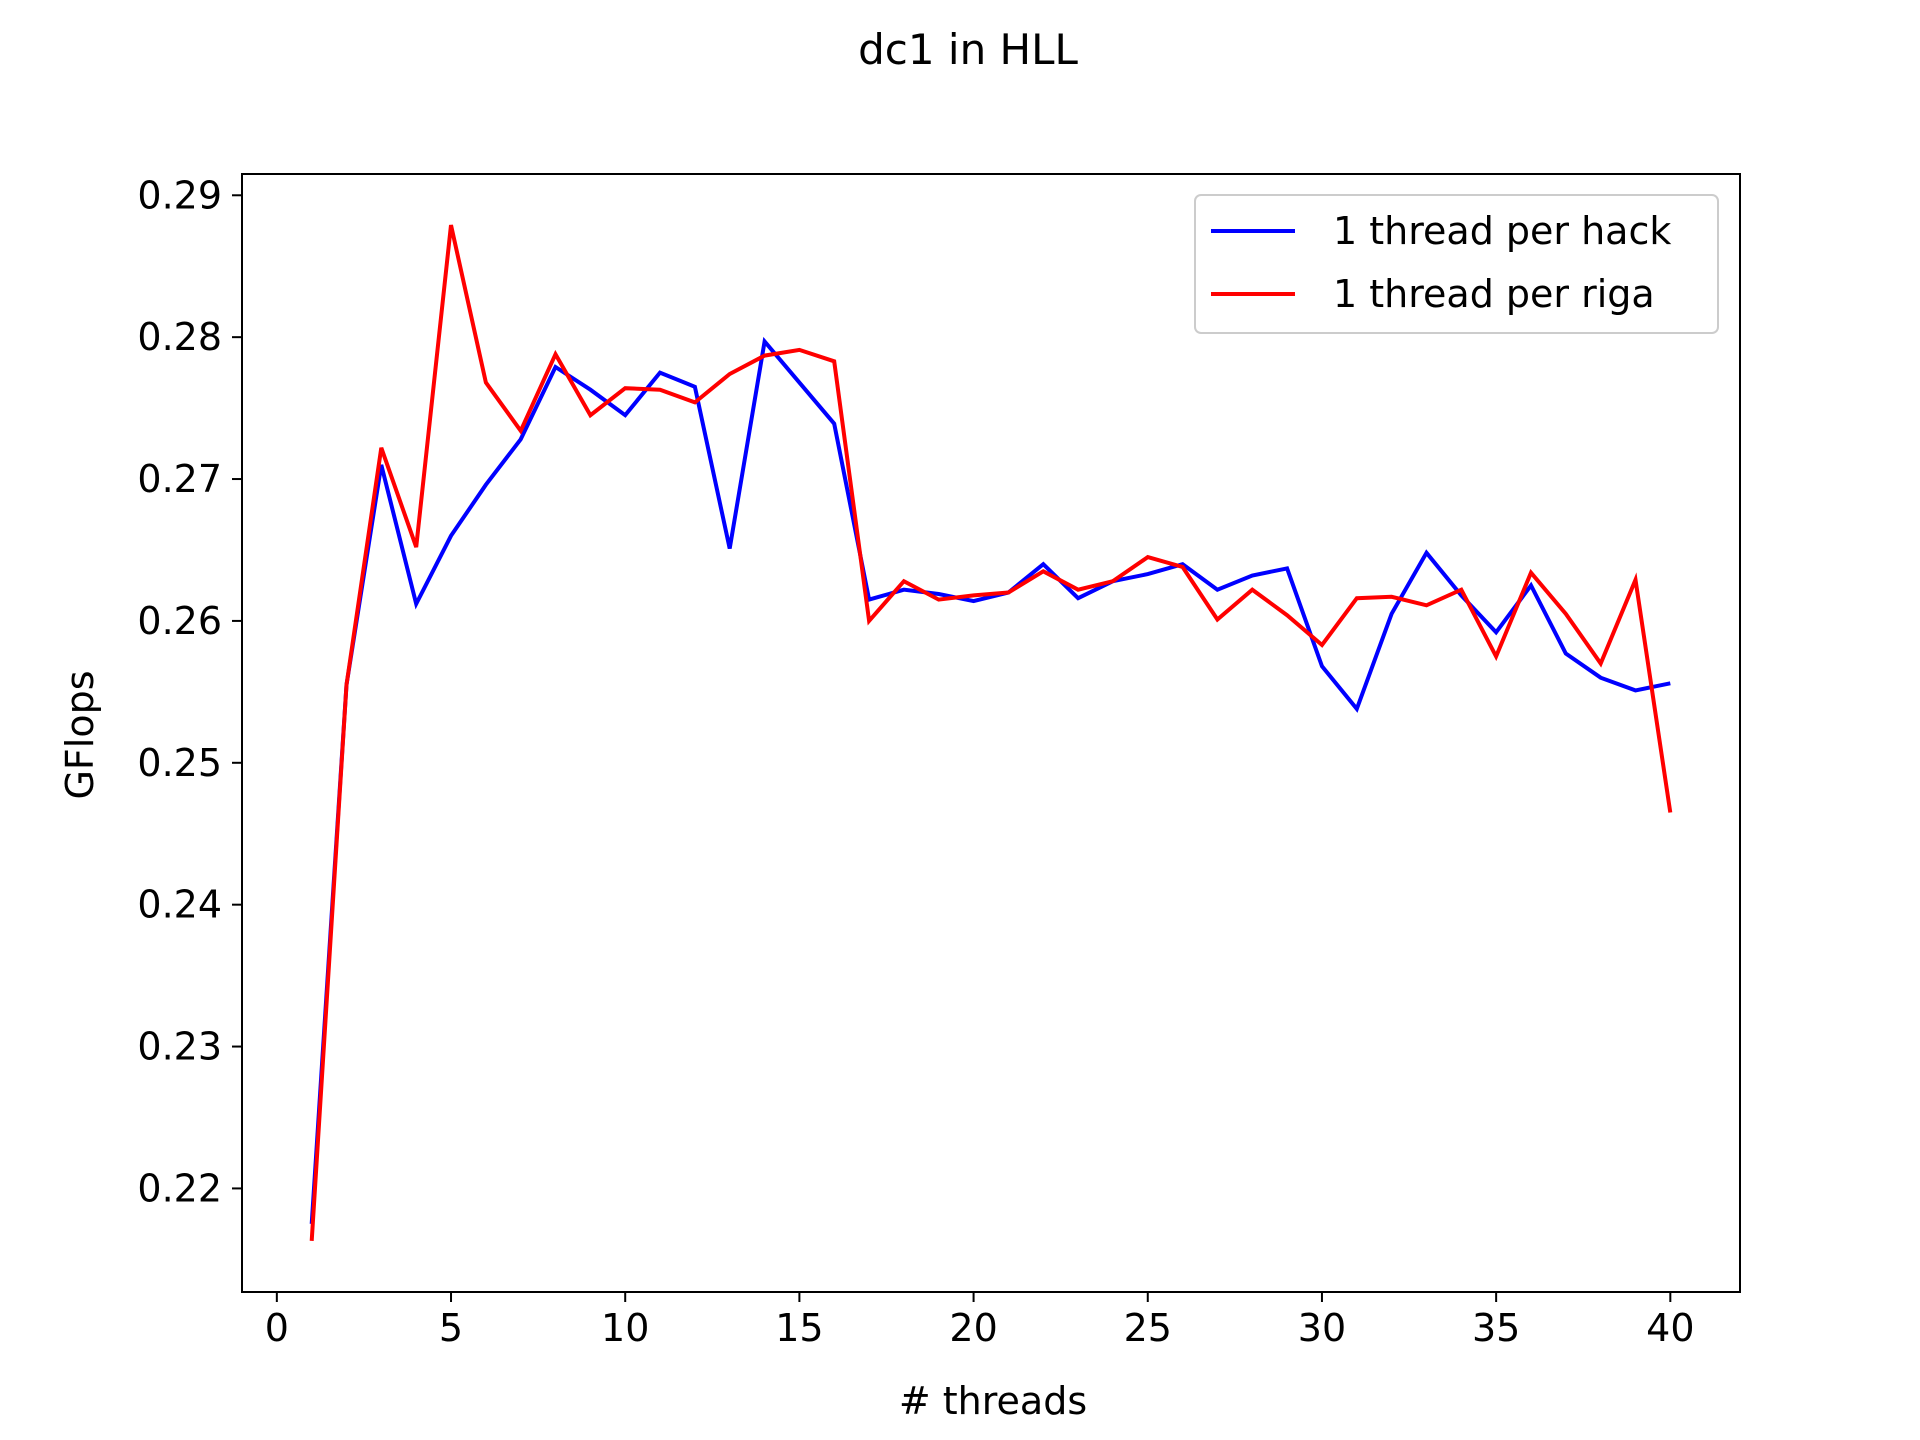 Image resolution: width=1920 pixels, height=1440 pixels. What do you see at coordinates (189, 691) in the screenshot?
I see `y-axis: 0.22 0.23 0.24 0.25 0.26 0.27 0.28 0.29` at bounding box center [189, 691].